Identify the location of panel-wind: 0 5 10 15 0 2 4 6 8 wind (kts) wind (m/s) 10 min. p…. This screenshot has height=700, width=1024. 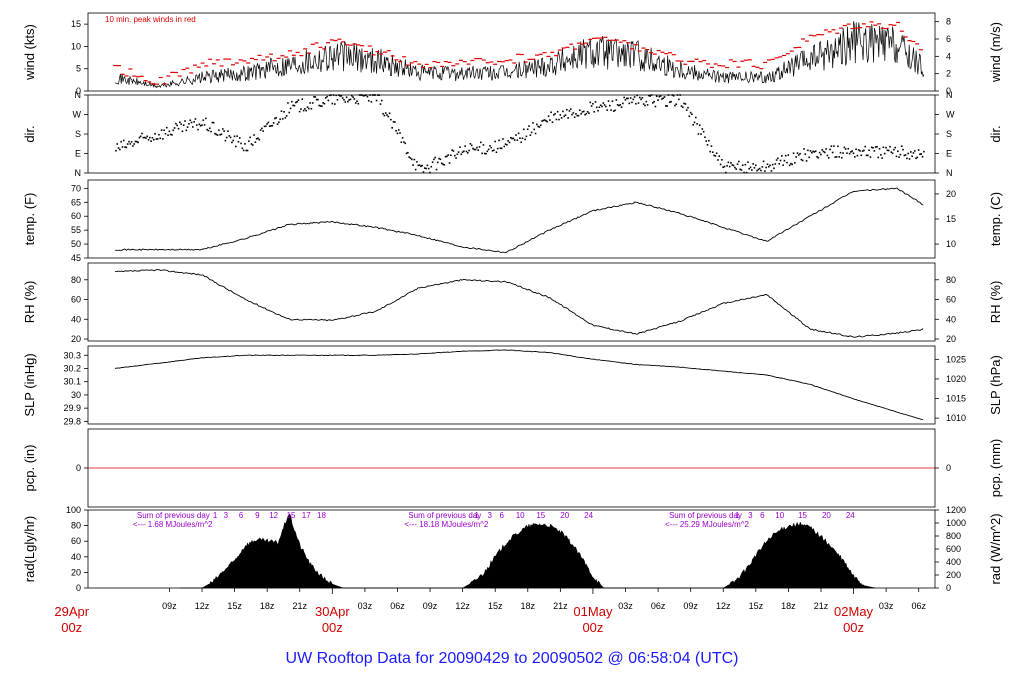
(512, 54).